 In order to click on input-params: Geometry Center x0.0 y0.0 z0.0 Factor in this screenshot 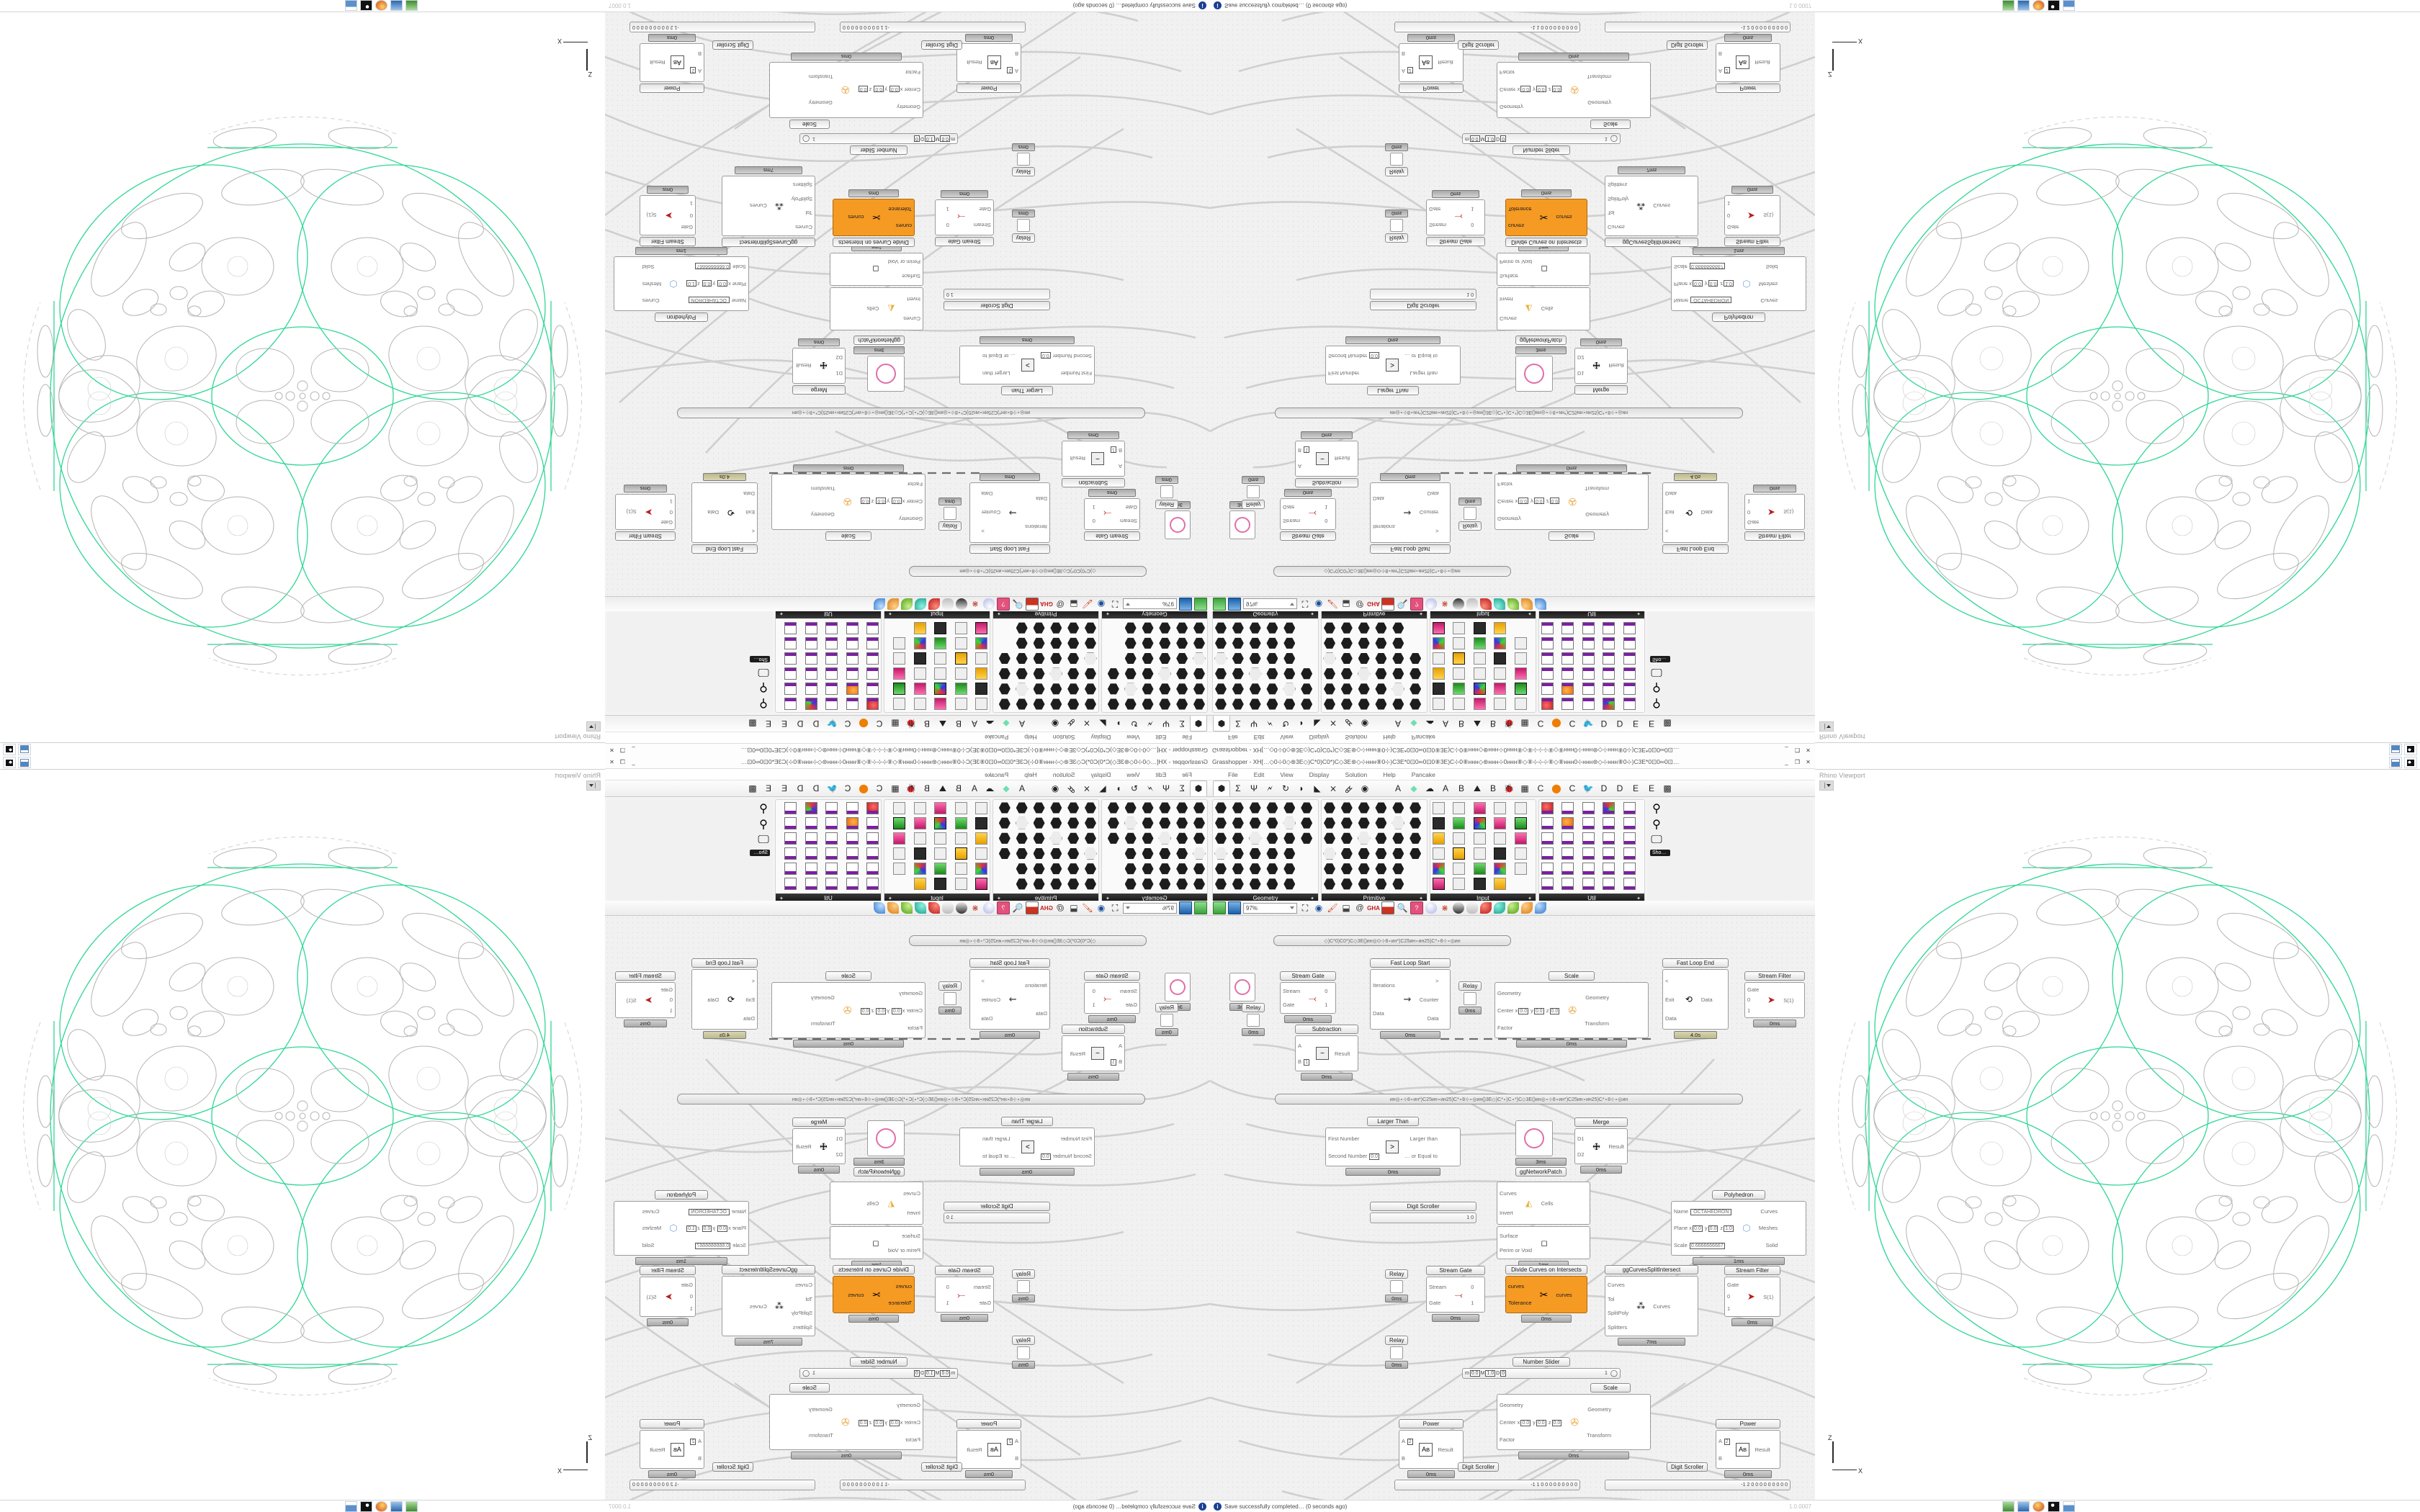, I will do `click(891, 1010)`.